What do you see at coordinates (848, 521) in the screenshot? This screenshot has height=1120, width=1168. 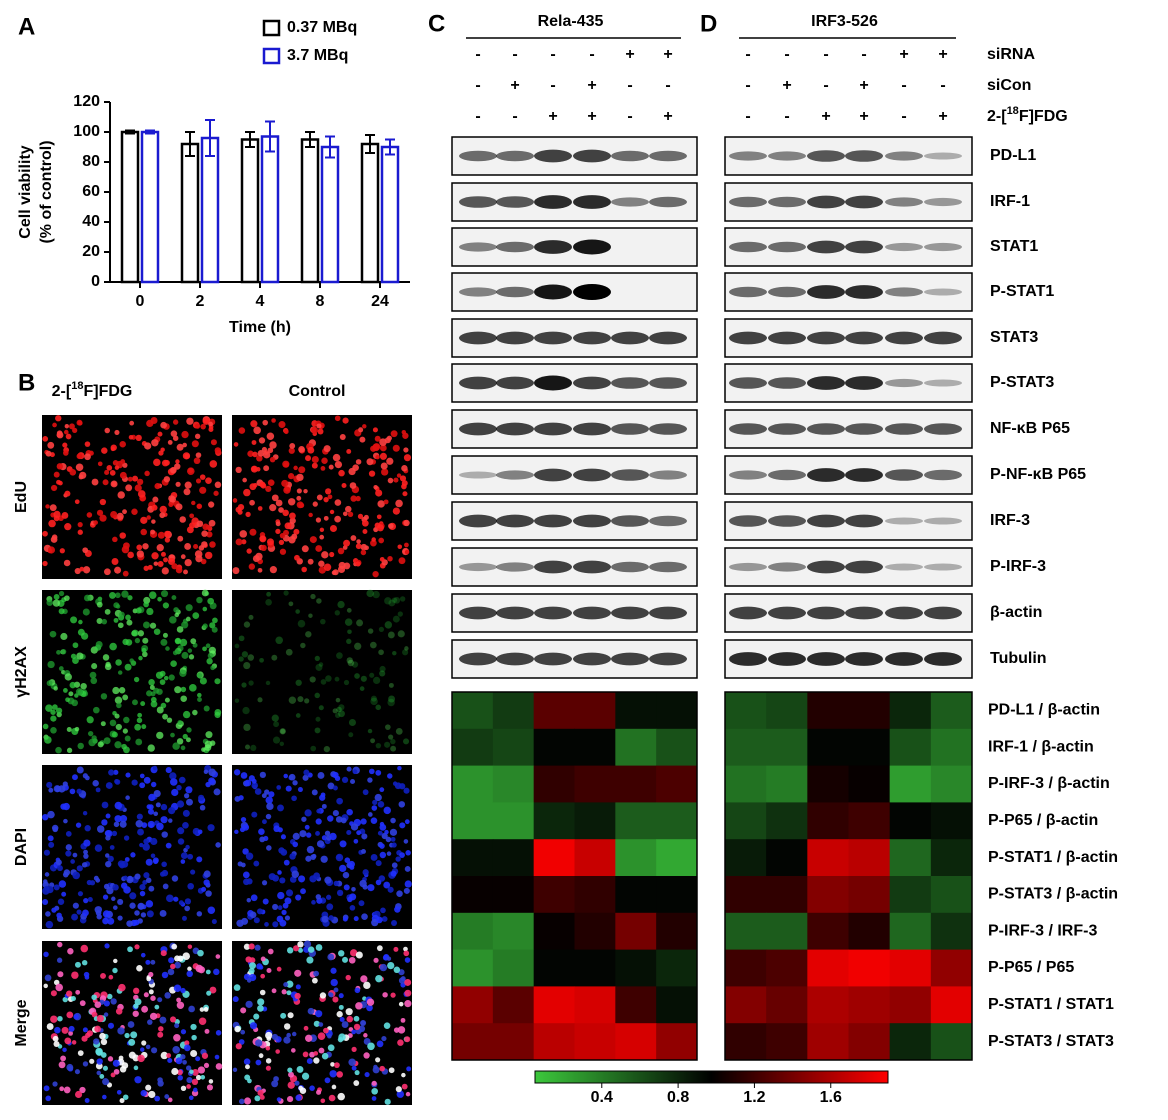 I see `blot` at bounding box center [848, 521].